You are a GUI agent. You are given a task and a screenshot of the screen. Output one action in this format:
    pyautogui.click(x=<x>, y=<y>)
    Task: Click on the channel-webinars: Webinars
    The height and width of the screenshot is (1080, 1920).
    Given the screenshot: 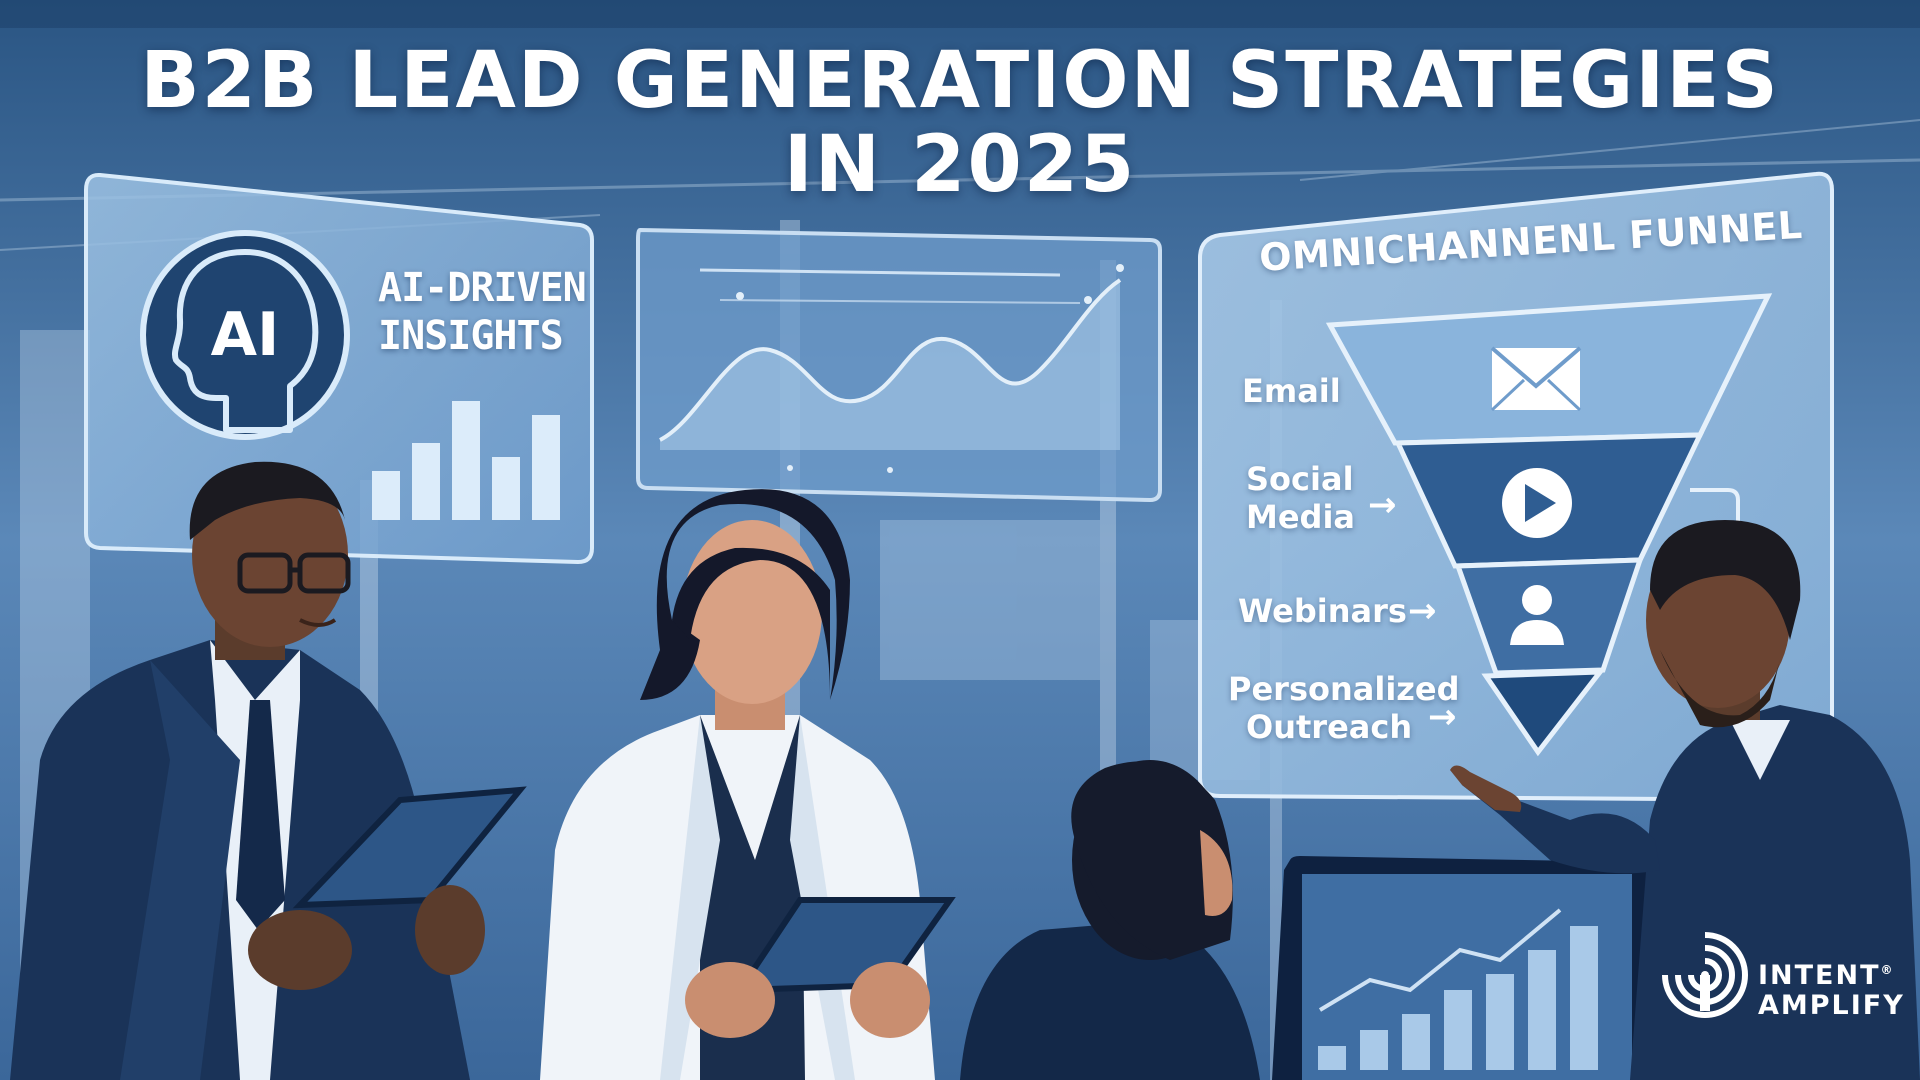 What is the action you would take?
    pyautogui.click(x=1322, y=611)
    